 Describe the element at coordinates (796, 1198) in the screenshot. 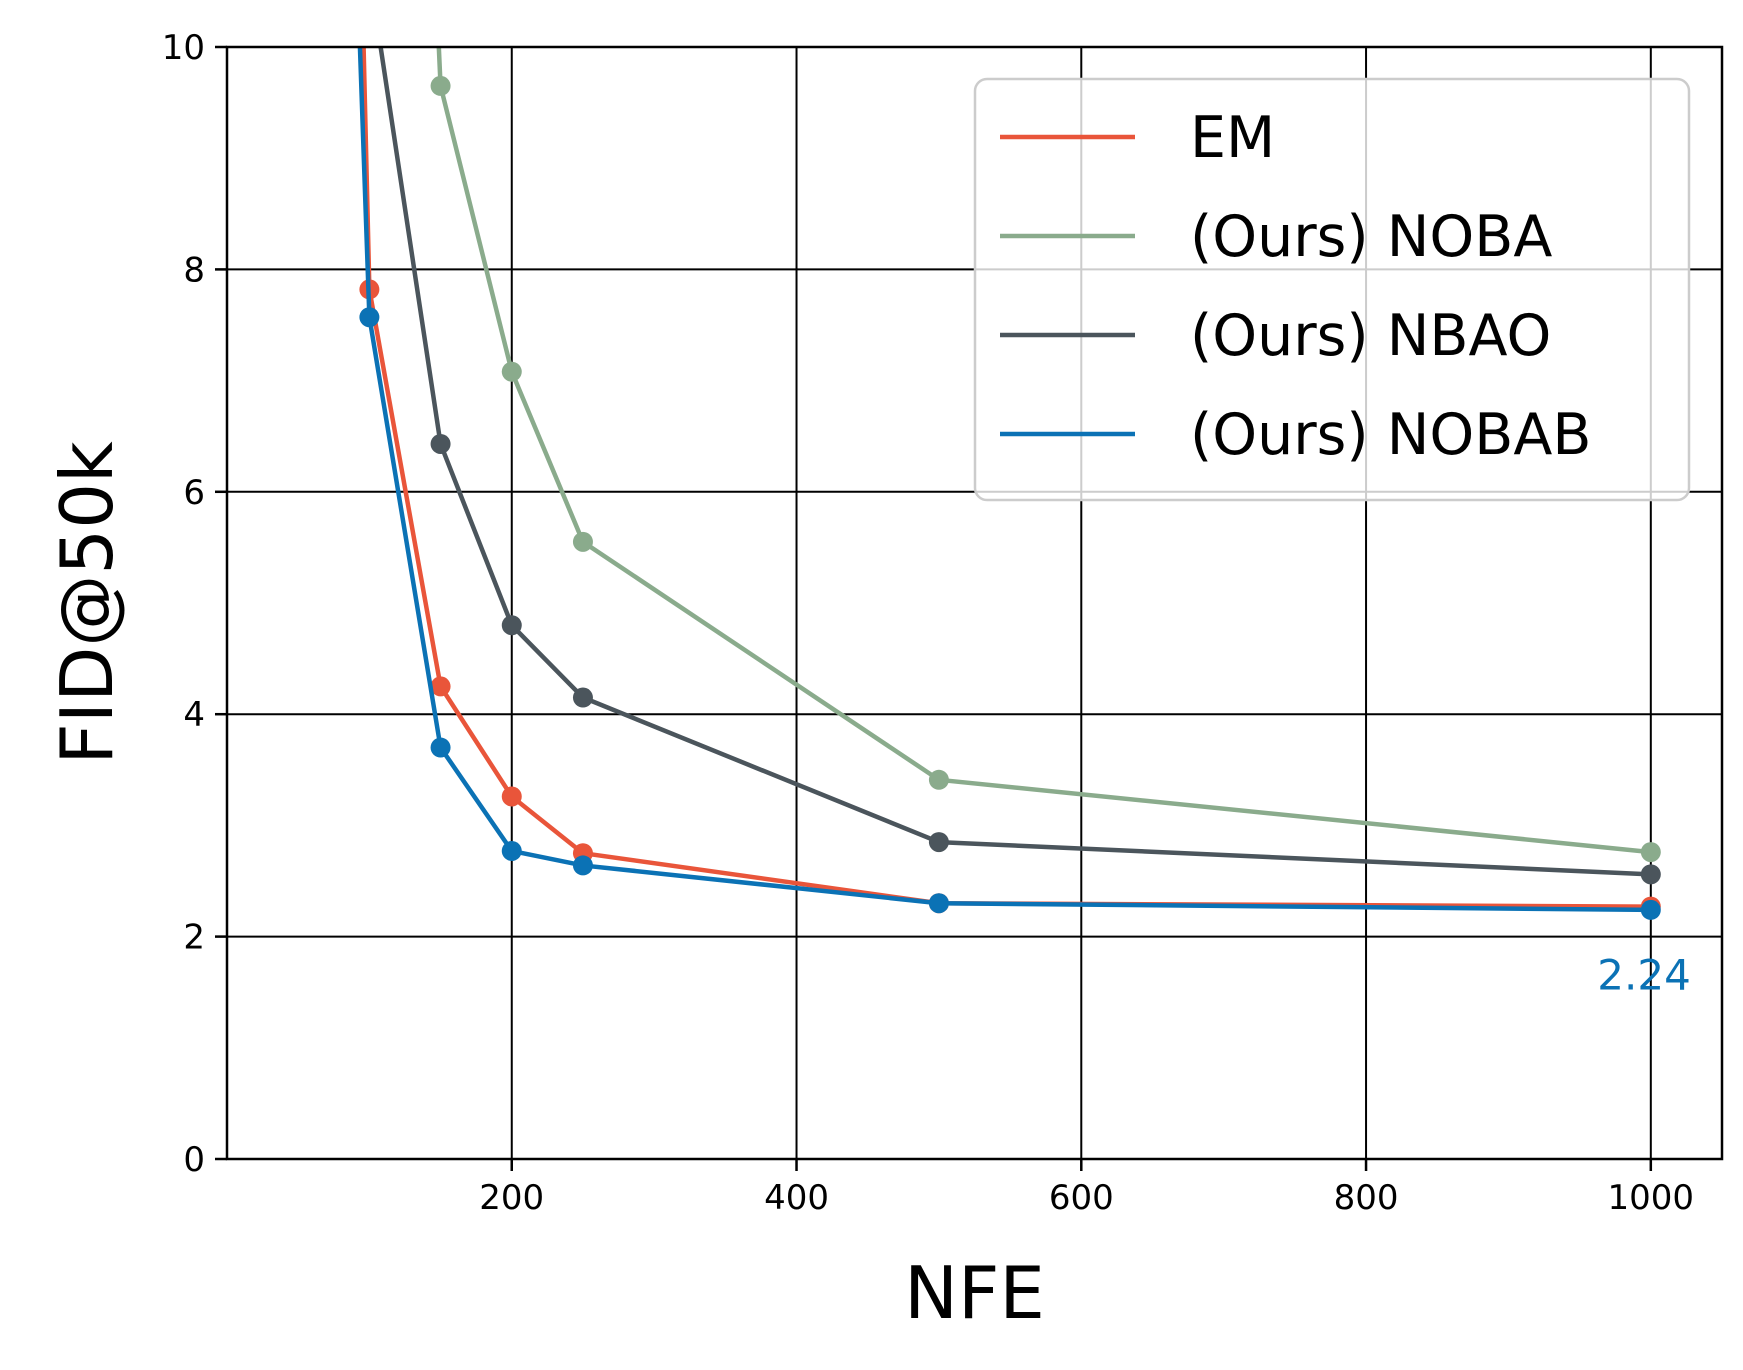

I see `x-tick-label: 400` at that location.